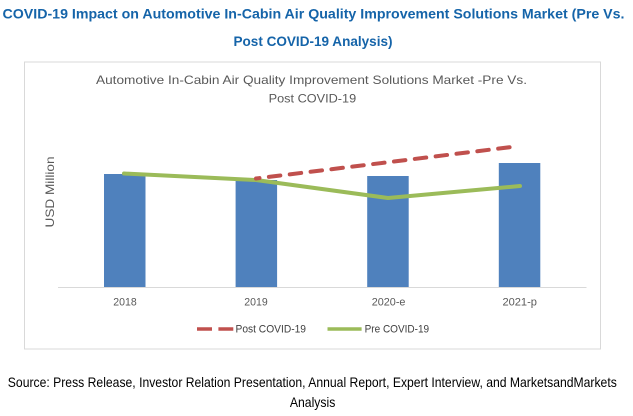 This screenshot has height=416, width=633. I want to click on svg-text: Pre COVID-19, so click(397, 330).